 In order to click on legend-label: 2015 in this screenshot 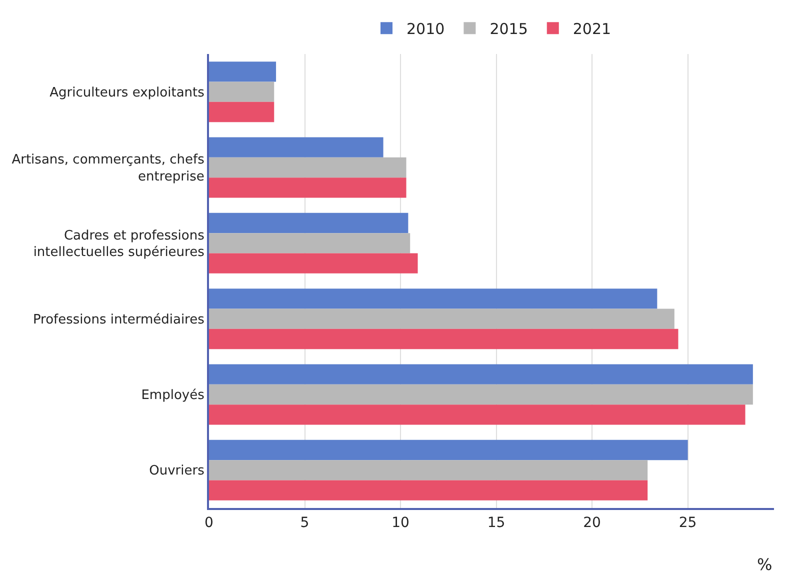, I will do `click(509, 29)`.